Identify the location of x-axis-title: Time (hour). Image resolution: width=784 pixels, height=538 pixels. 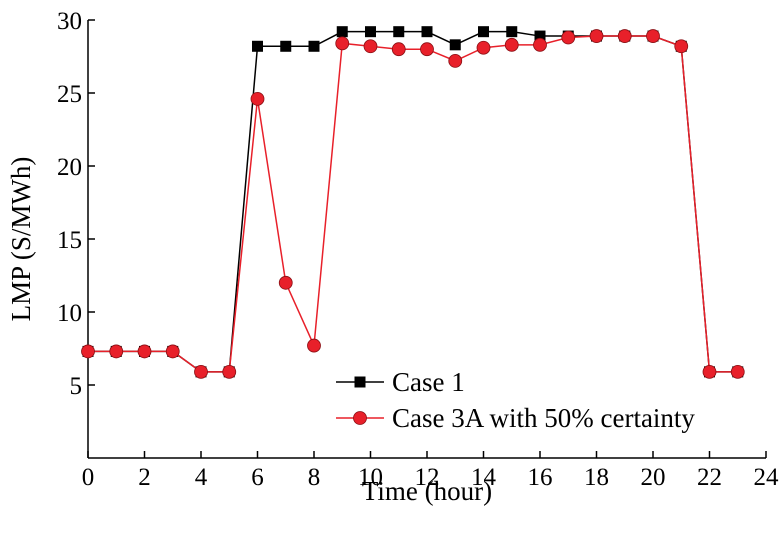
(427, 491).